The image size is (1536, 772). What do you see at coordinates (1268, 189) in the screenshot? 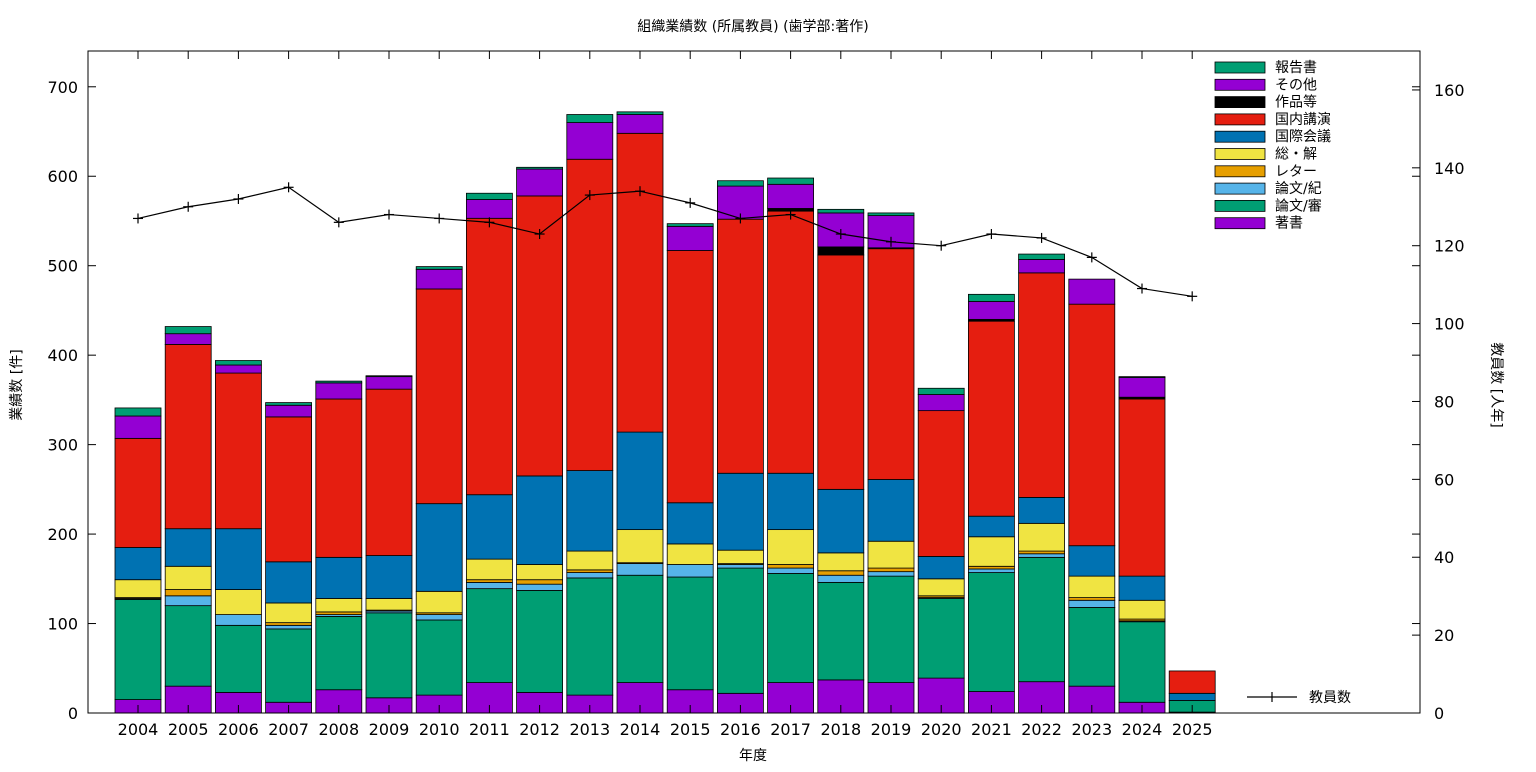
I see `legend-item: 論文/紀` at bounding box center [1268, 189].